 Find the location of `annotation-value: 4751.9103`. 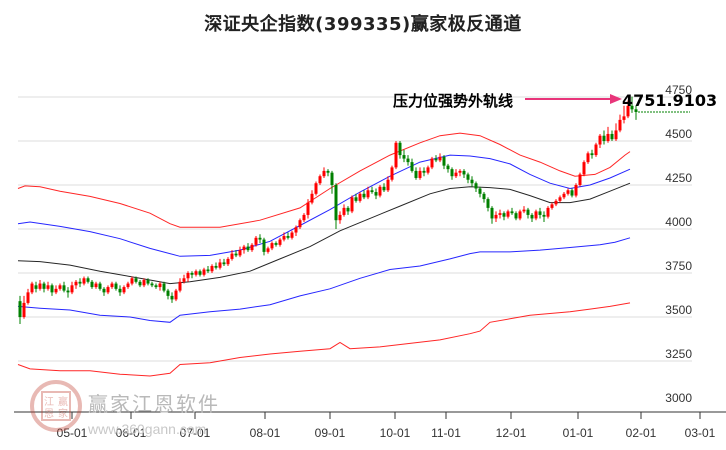

annotation-value: 4751.9103 is located at coordinates (669, 100).